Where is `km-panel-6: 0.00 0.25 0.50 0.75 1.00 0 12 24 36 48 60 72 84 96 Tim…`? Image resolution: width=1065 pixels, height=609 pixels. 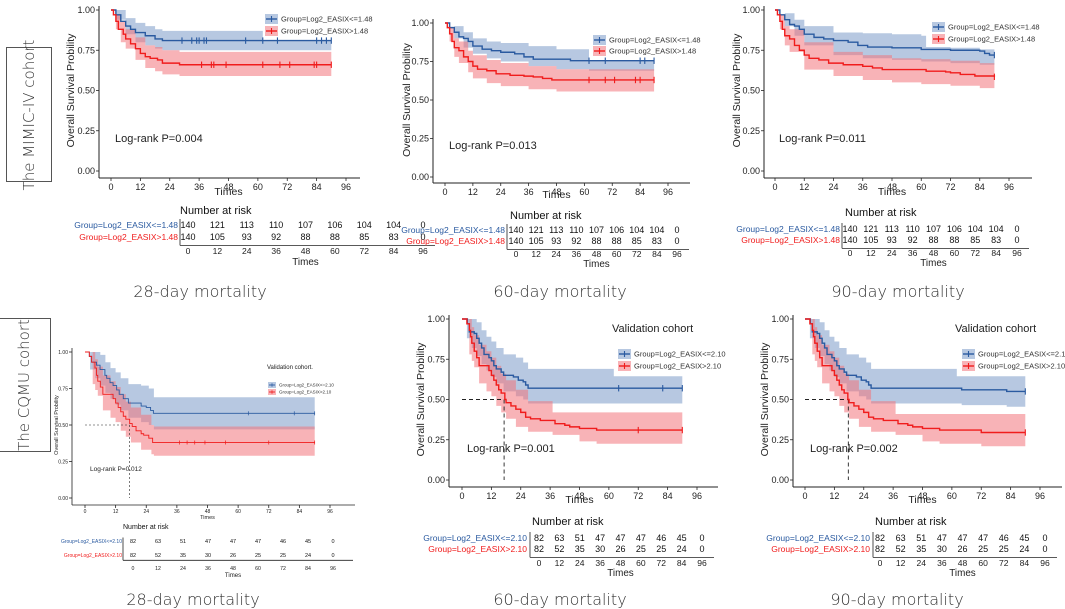
km-panel-6: 0.00 0.25 0.50 0.75 1.00 0 12 24 36 48 60 72 84 96 Tim… is located at coordinates (912, 461).